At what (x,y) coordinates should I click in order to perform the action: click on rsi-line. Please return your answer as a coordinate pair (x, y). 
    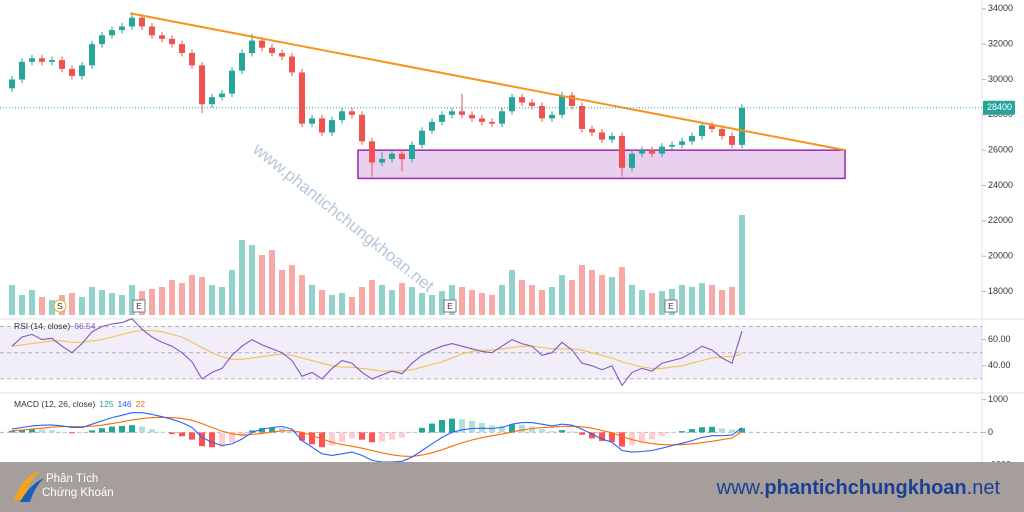
    Looking at the image, I should click on (377, 352).